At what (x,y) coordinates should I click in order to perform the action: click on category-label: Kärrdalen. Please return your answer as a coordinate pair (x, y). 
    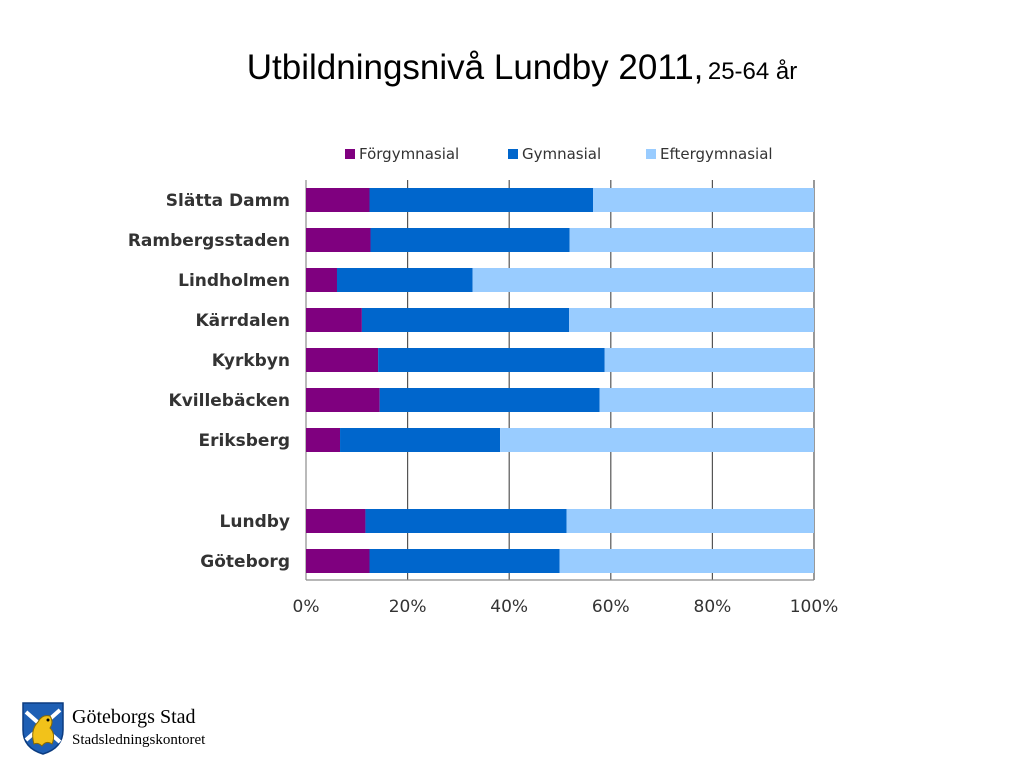
    Looking at the image, I should click on (242, 321).